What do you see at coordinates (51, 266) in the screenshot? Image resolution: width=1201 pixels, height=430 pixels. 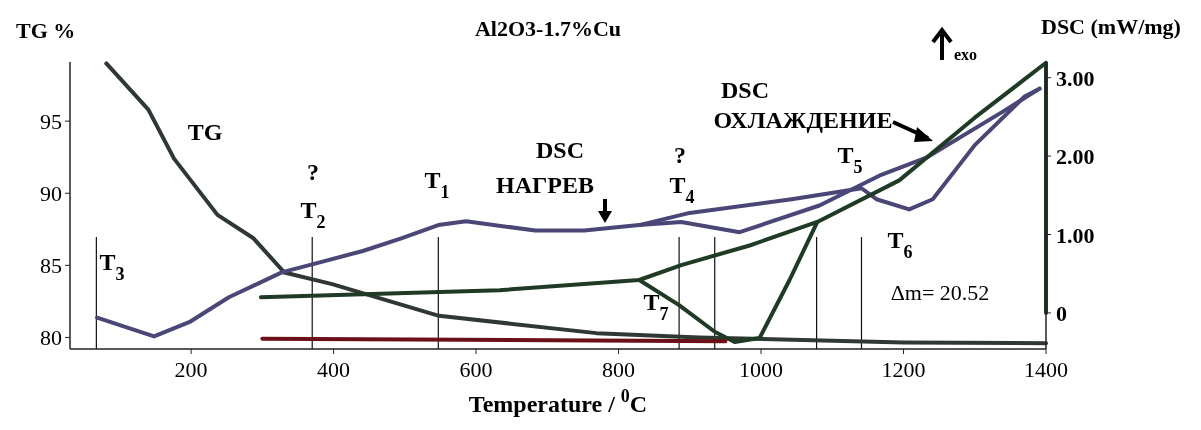 I see `y-tick-label: 85` at bounding box center [51, 266].